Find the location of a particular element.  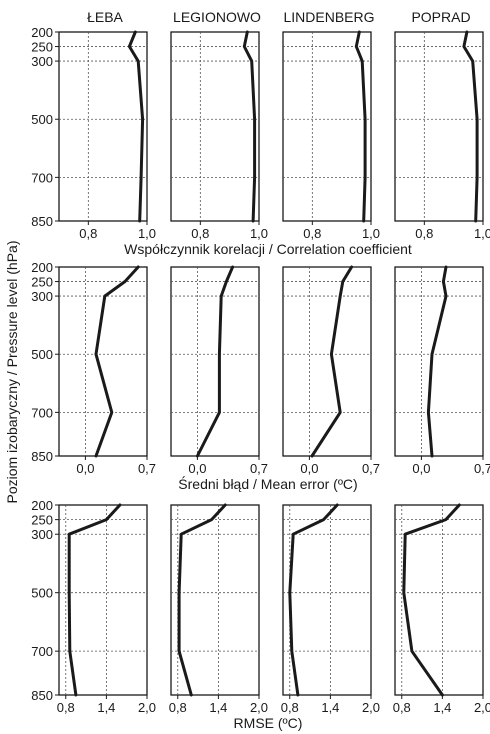

panel-leba-row-3: 0,8 1,4 2,0 is located at coordinates (106, 609).